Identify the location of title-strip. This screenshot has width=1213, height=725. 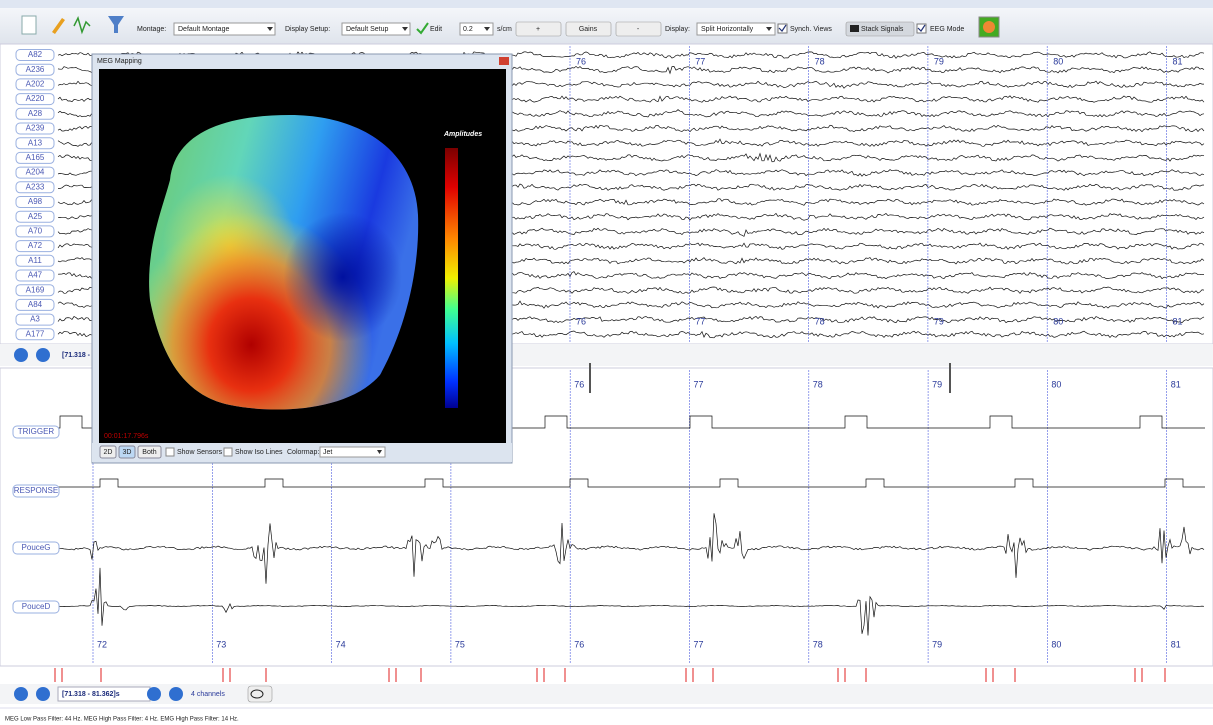
(606, 4).